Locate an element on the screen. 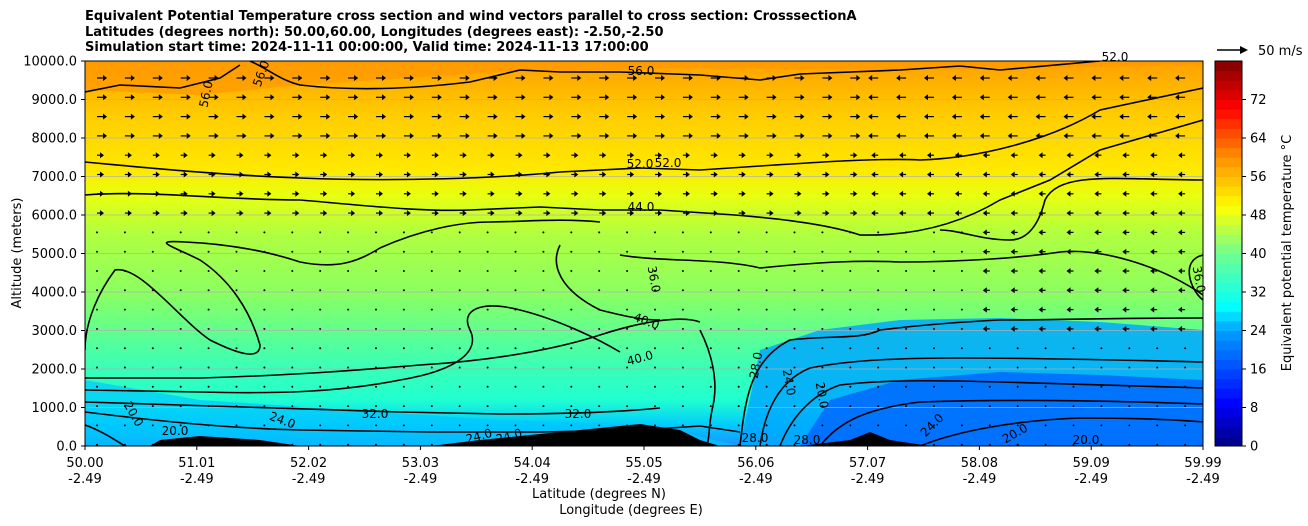 Image resolution: width=1308 pixels, height=526 pixels. x-tick-label-lat: 53.03 is located at coordinates (420, 463).